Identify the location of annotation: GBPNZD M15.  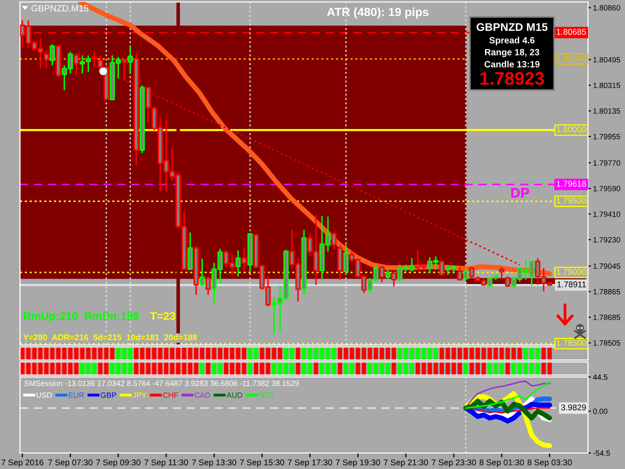
(512, 27).